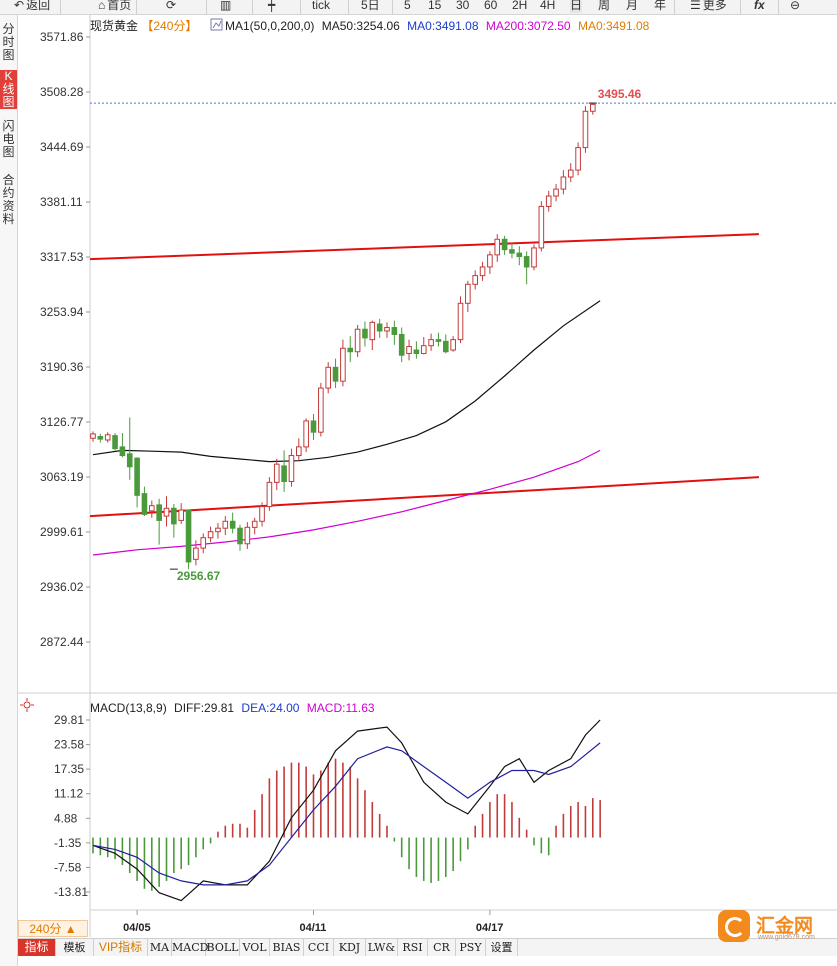 Image resolution: width=837 pixels, height=966 pixels. I want to click on indicator-tab-rsi: RSI, so click(413, 947).